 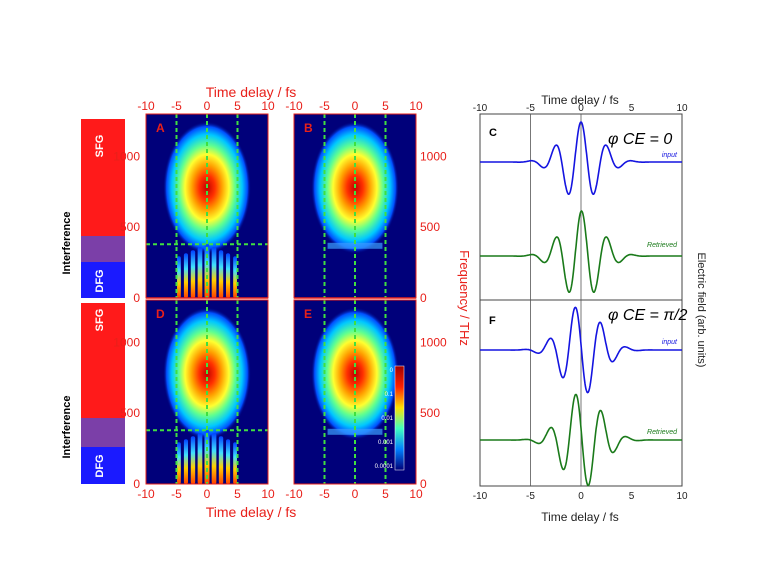 What do you see at coordinates (662, 245) in the screenshot?
I see `retrieved-label-c: Retrieved` at bounding box center [662, 245].